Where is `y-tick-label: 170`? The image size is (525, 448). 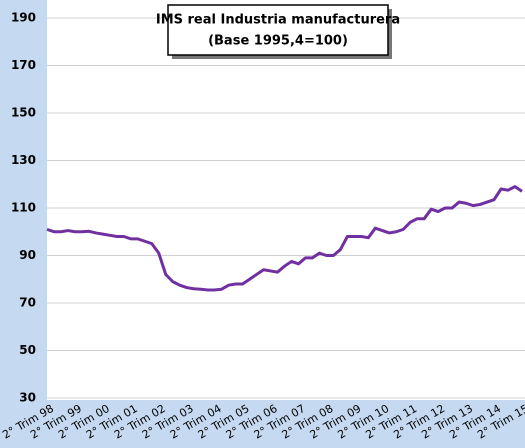 y-tick-label: 170 is located at coordinates (23, 65).